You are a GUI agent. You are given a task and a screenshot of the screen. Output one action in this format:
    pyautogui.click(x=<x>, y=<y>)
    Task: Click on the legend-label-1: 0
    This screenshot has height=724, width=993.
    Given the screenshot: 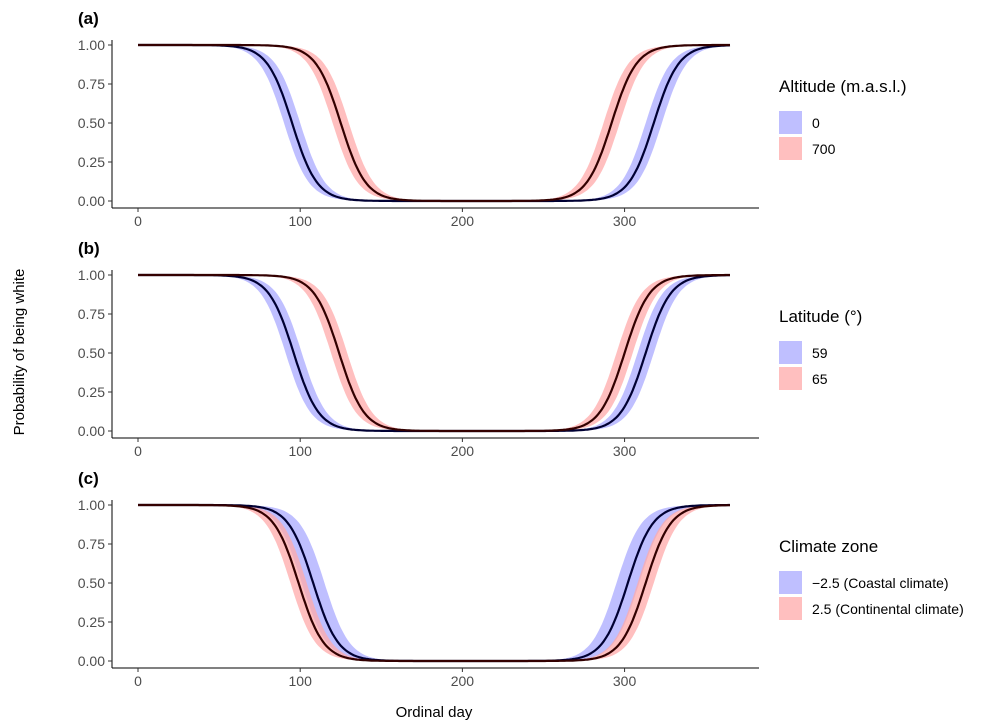 What is the action you would take?
    pyautogui.click(x=816, y=123)
    